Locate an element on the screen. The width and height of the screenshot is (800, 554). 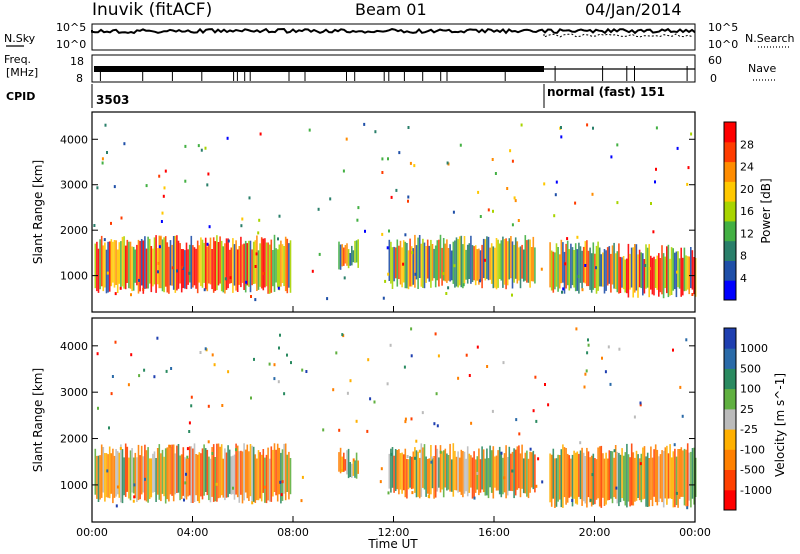
colorbar-tick-label: -25 is located at coordinates (749, 429).